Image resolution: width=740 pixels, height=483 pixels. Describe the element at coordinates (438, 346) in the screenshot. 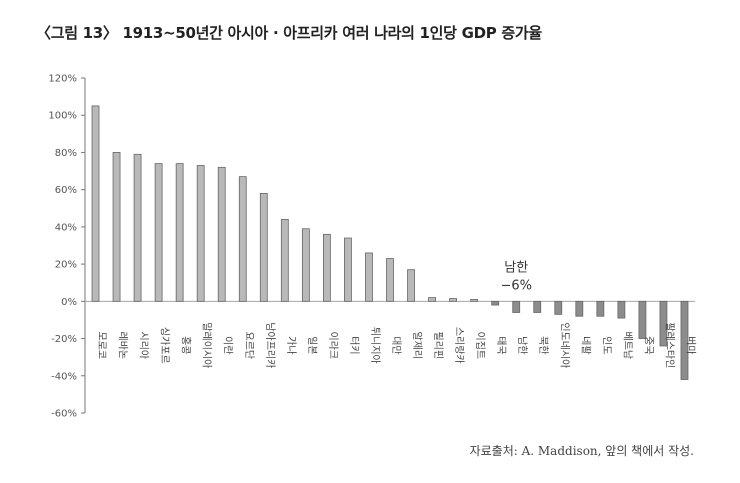

I see `category-label: 필리핀` at that location.